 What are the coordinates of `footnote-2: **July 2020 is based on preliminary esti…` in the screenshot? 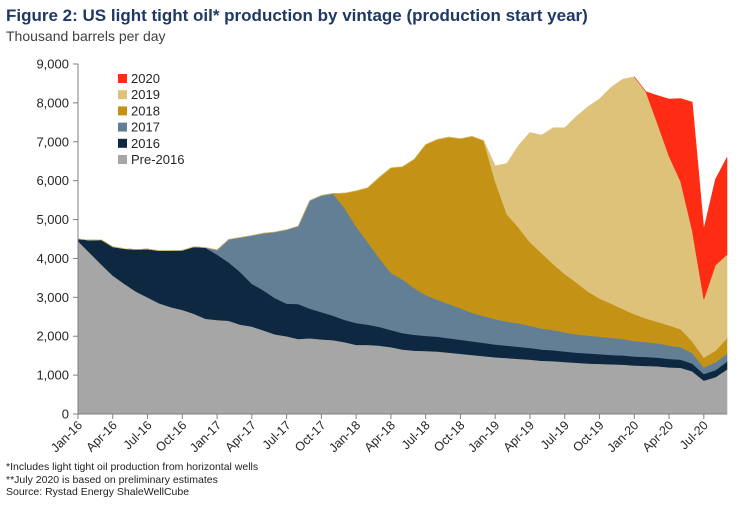 It's located at (112, 479).